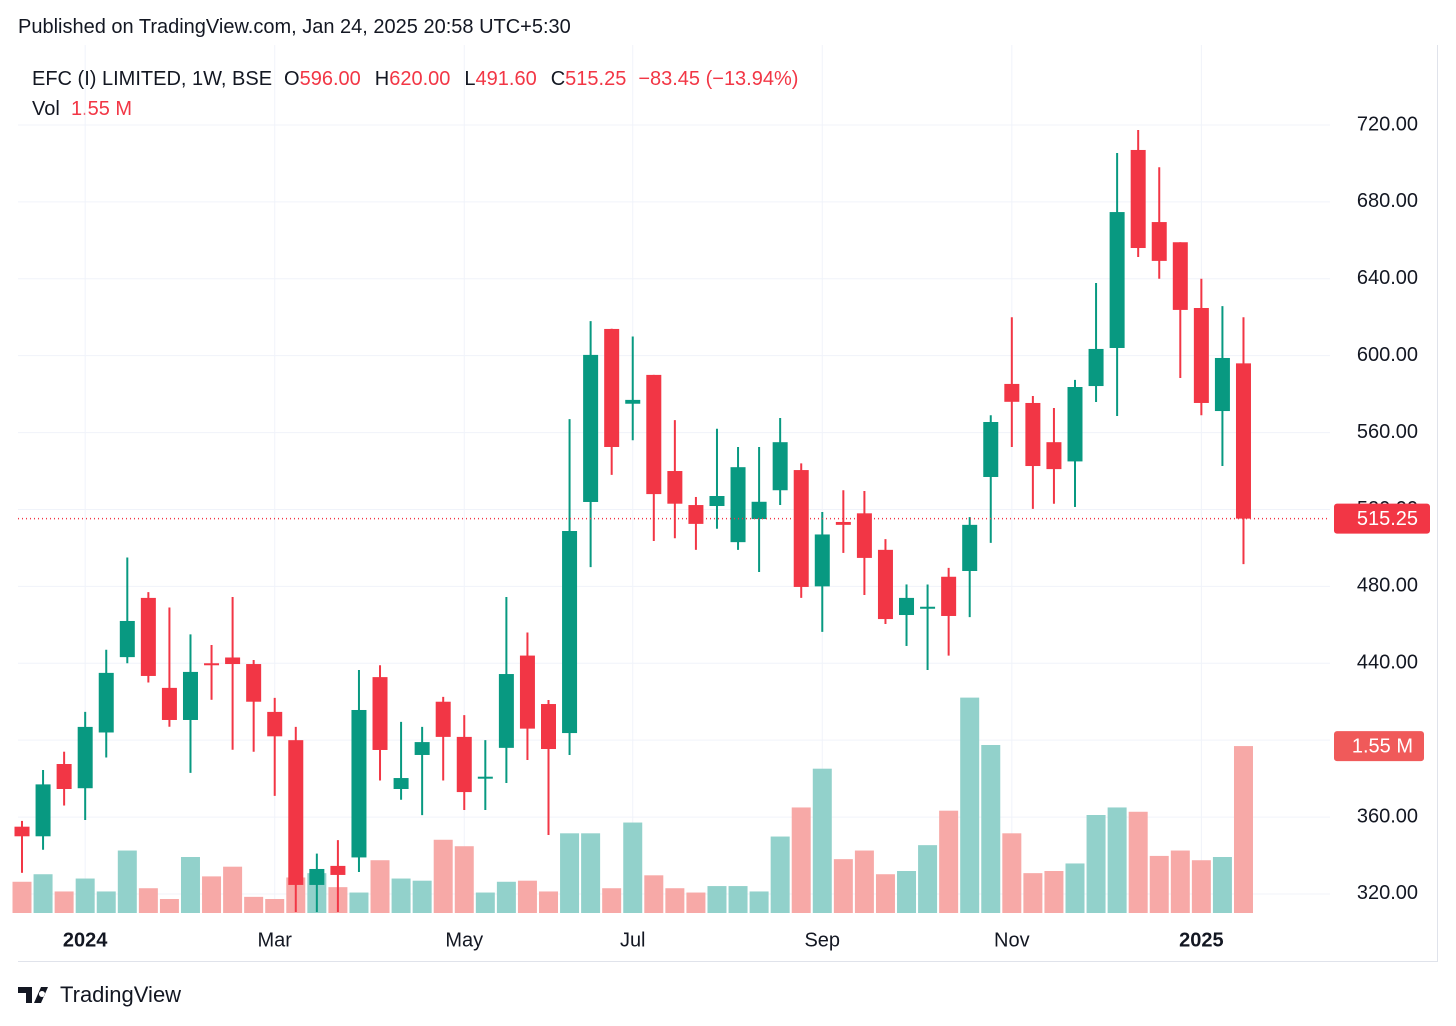 The width and height of the screenshot is (1456, 1026). What do you see at coordinates (1387, 519) in the screenshot?
I see `last-price-label: 515.25` at bounding box center [1387, 519].